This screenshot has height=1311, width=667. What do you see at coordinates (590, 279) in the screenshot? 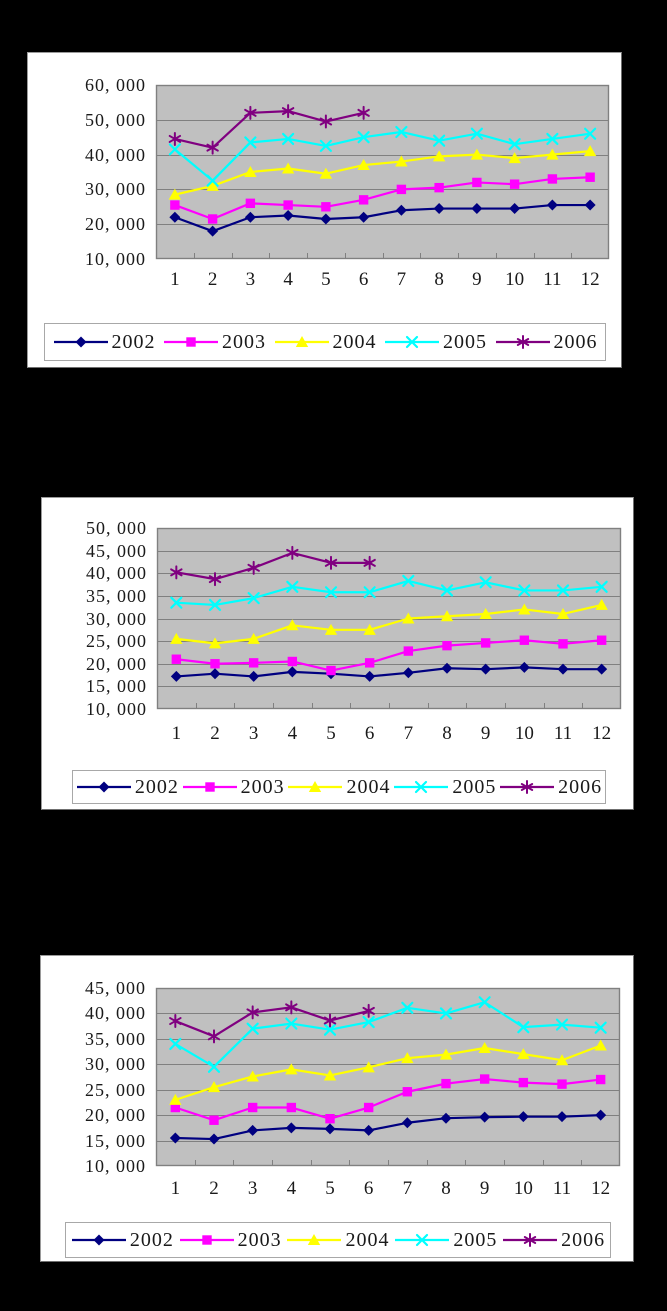
I see `x-tick-label: 12` at bounding box center [590, 279].